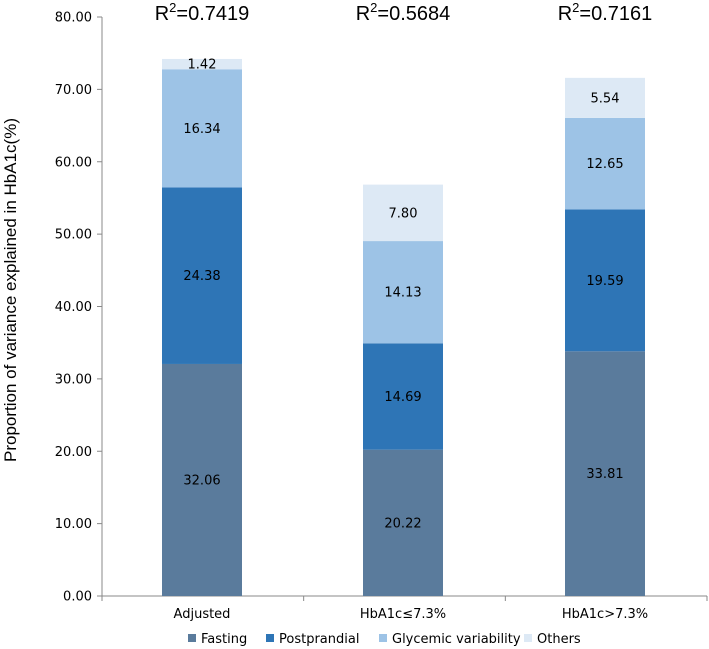 The width and height of the screenshot is (709, 649). What do you see at coordinates (73, 307) in the screenshot?
I see `y-tick-label: 40.00` at bounding box center [73, 307].